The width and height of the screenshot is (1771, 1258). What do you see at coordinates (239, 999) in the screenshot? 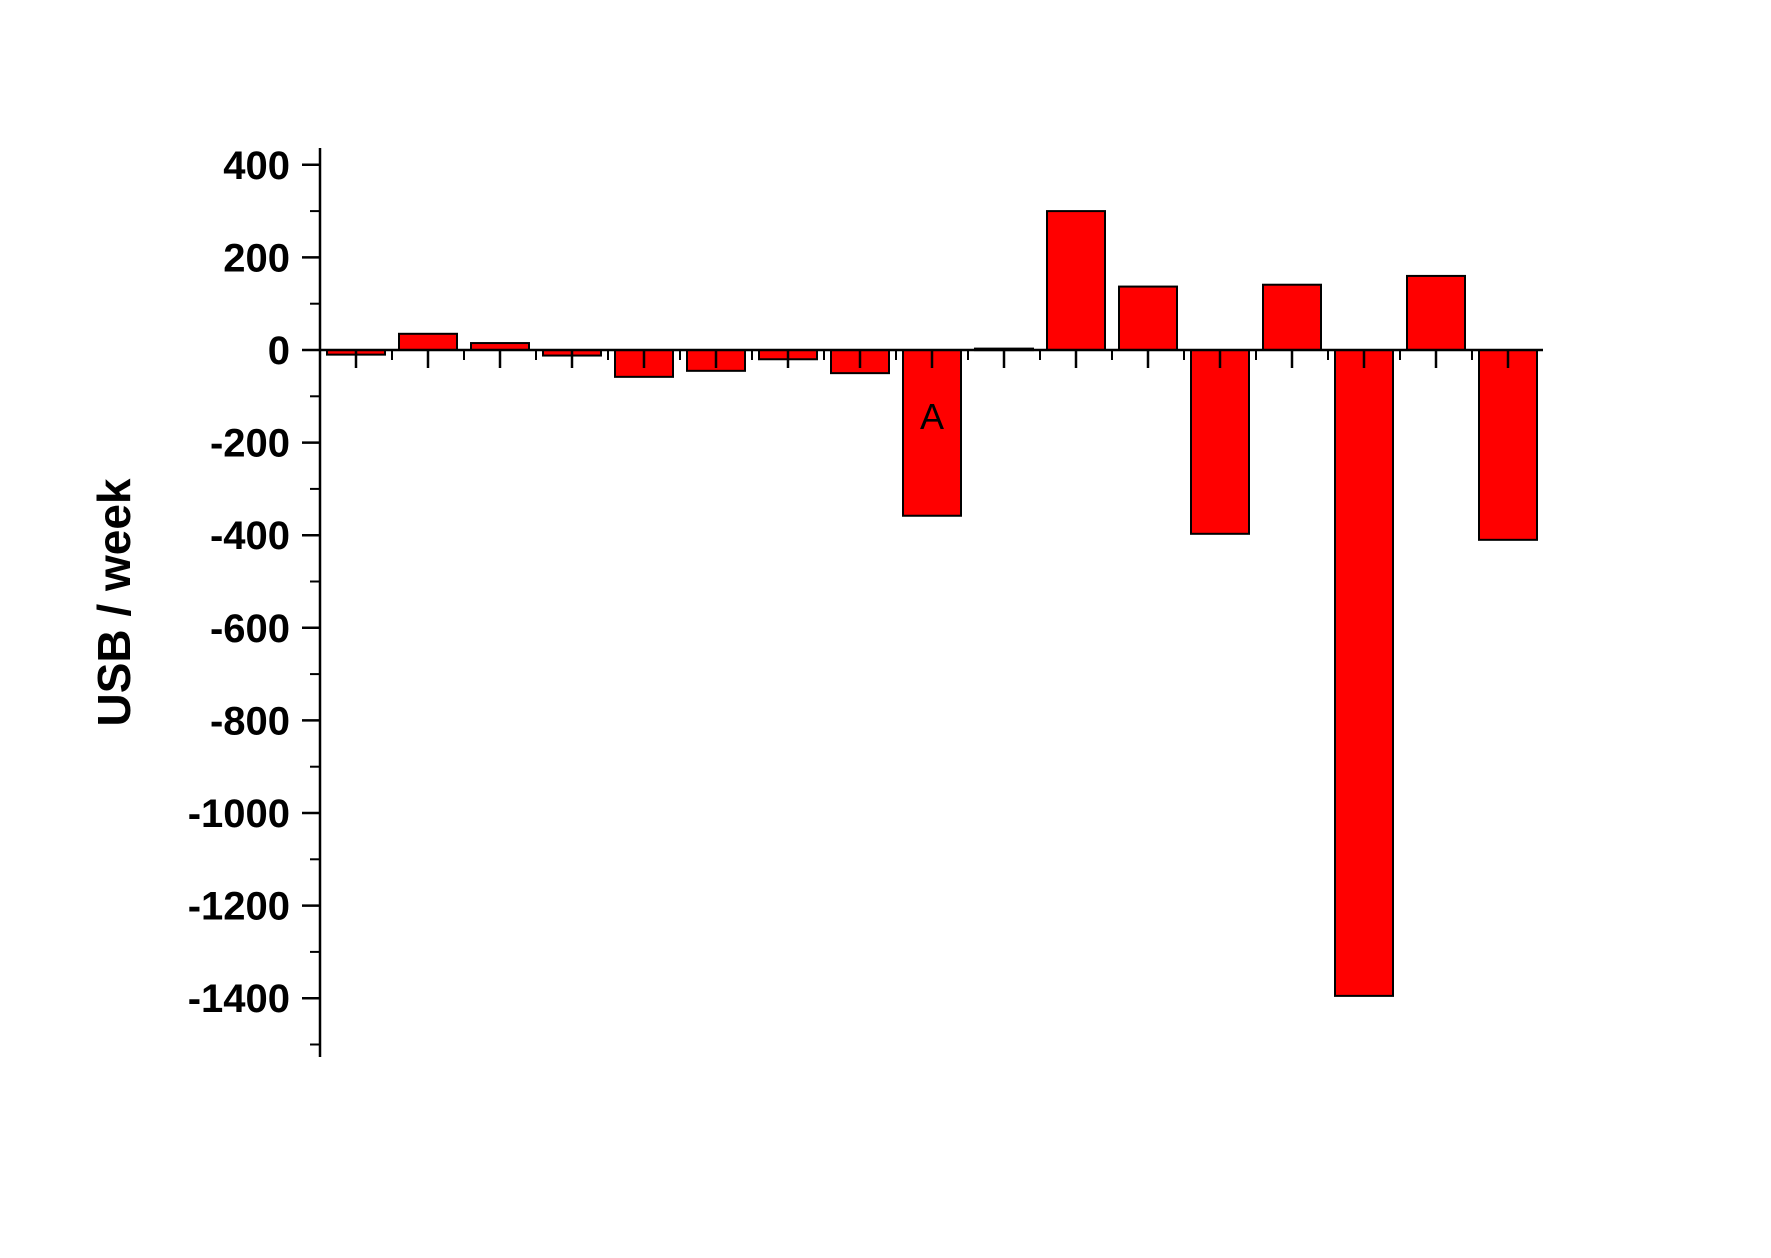
I see `y-tick-label: -1400` at bounding box center [239, 999].